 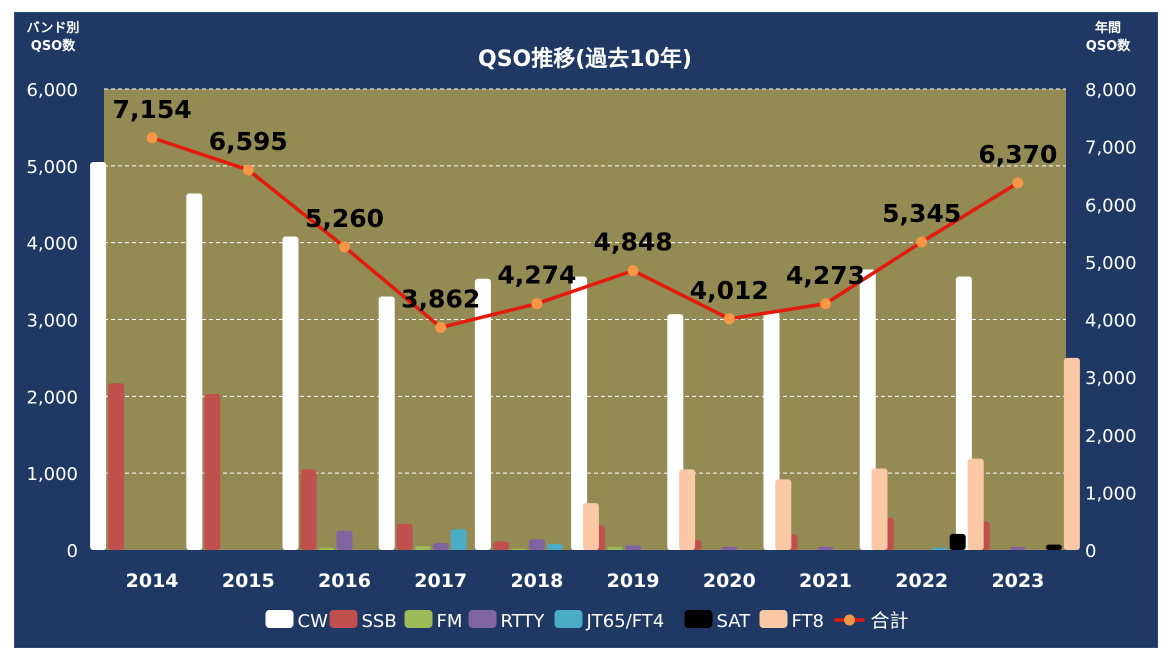 I want to click on left-tick-label: 0, so click(x=72, y=551).